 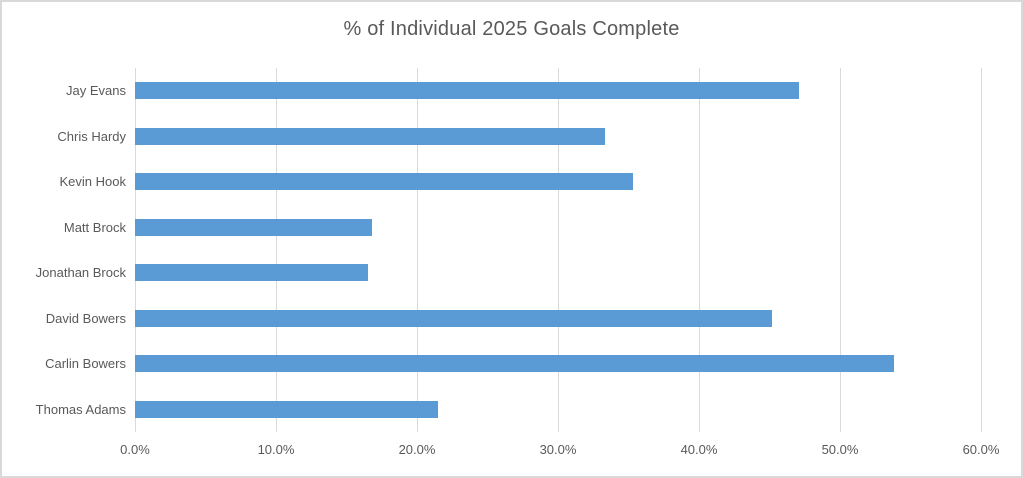 I want to click on value-axis: 0.0% 10.0% 20.0% 30.0% 40.0% 50.0% 60.0%, so click(x=559, y=452).